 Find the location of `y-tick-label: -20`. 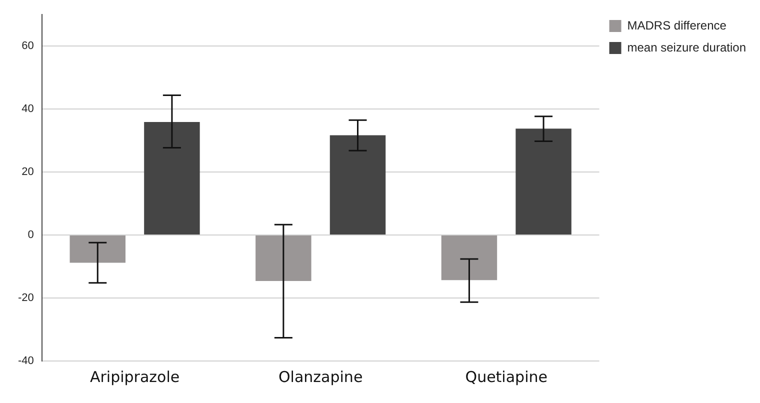

y-tick-label: -20 is located at coordinates (26, 298).